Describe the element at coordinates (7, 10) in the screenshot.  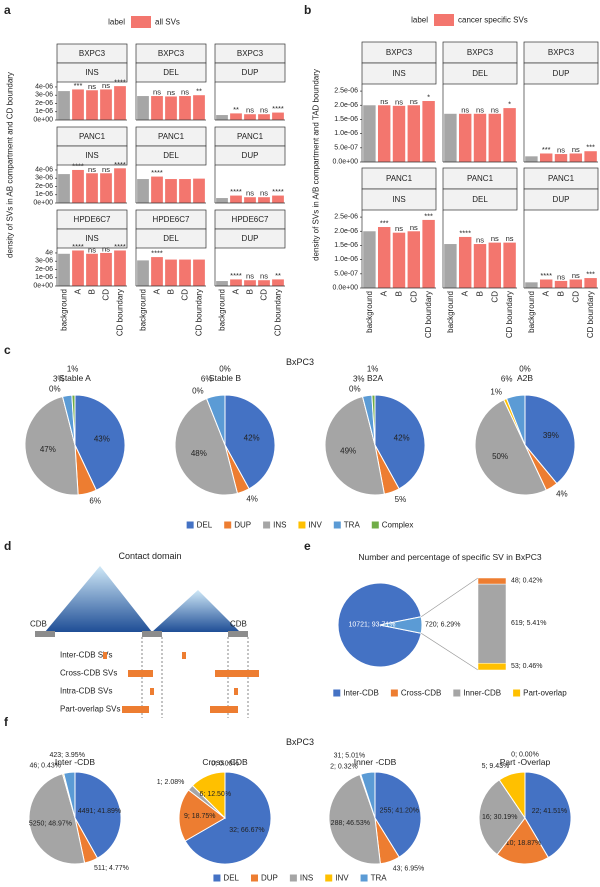
I see `panel-label: a` at that location.